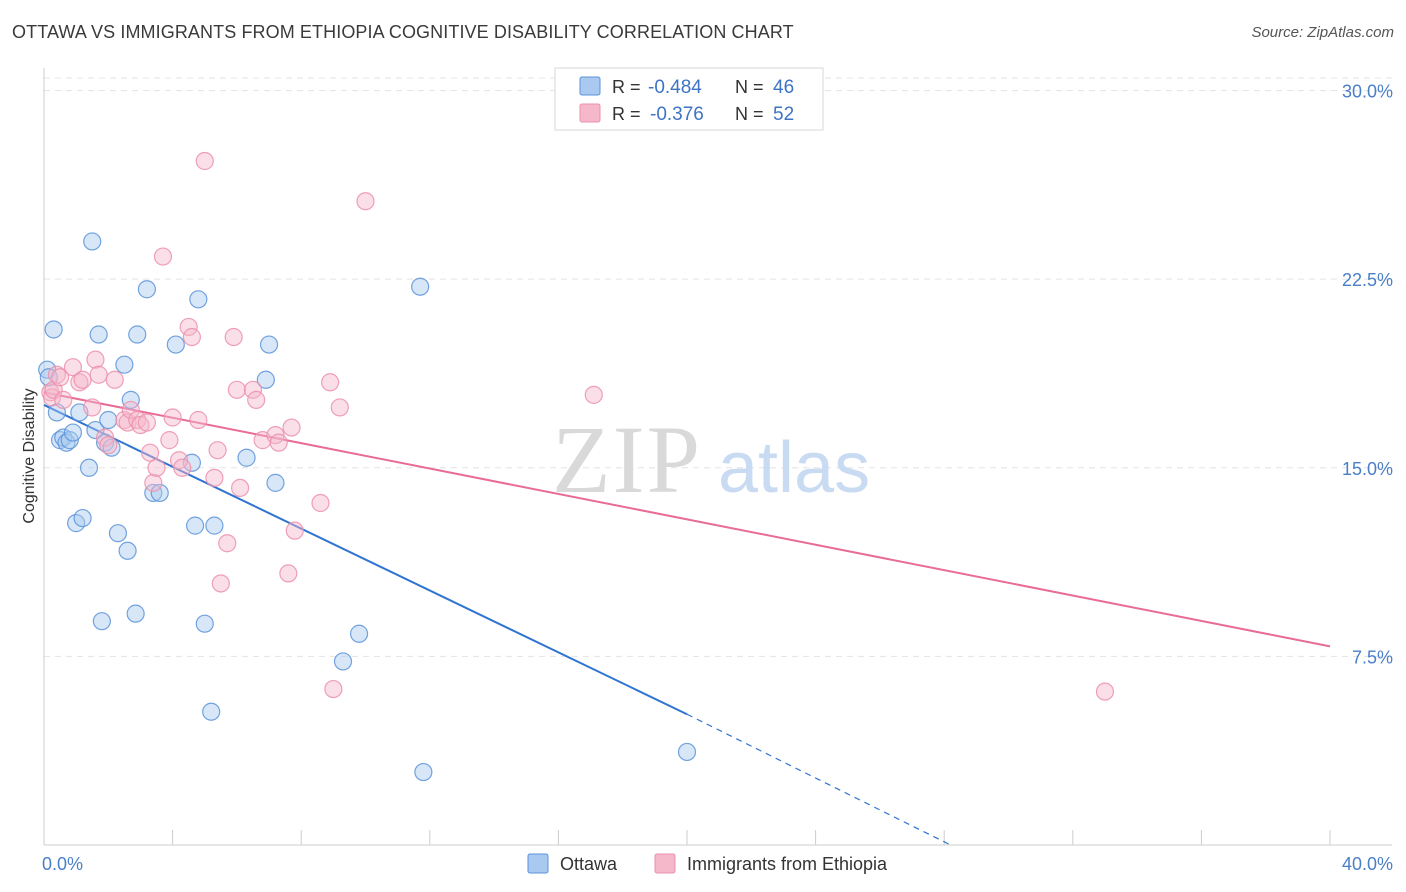 The width and height of the screenshot is (1406, 892). Describe the element at coordinates (1322, 32) in the screenshot. I see `source-credit: Source: ZipAtlas.com` at that location.